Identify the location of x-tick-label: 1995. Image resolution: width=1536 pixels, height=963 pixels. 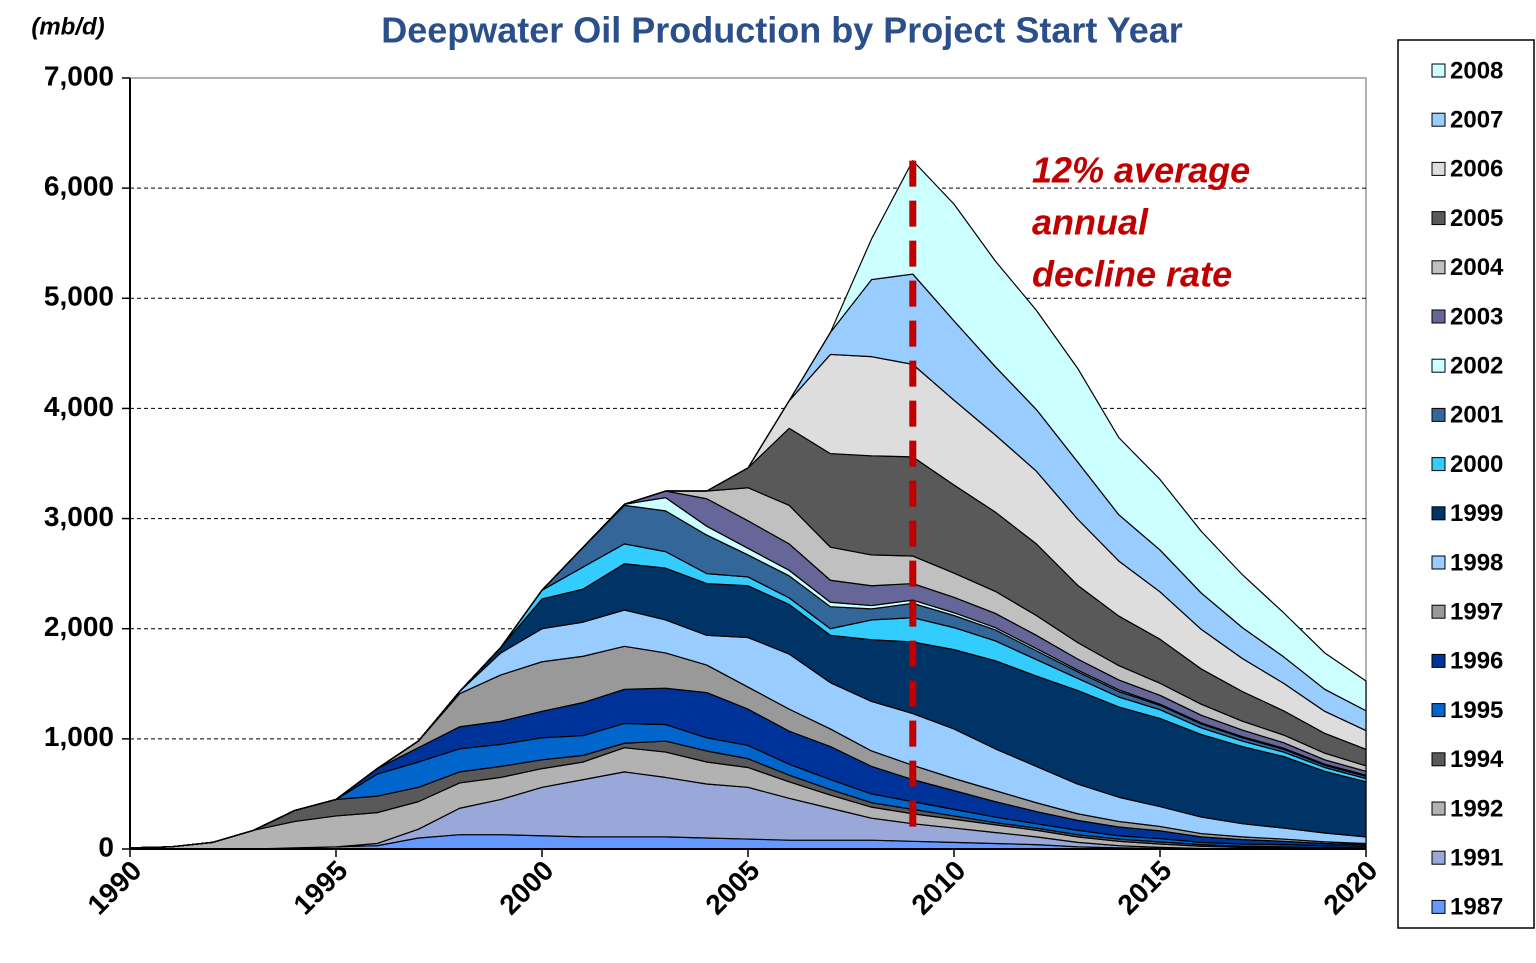
(320, 888).